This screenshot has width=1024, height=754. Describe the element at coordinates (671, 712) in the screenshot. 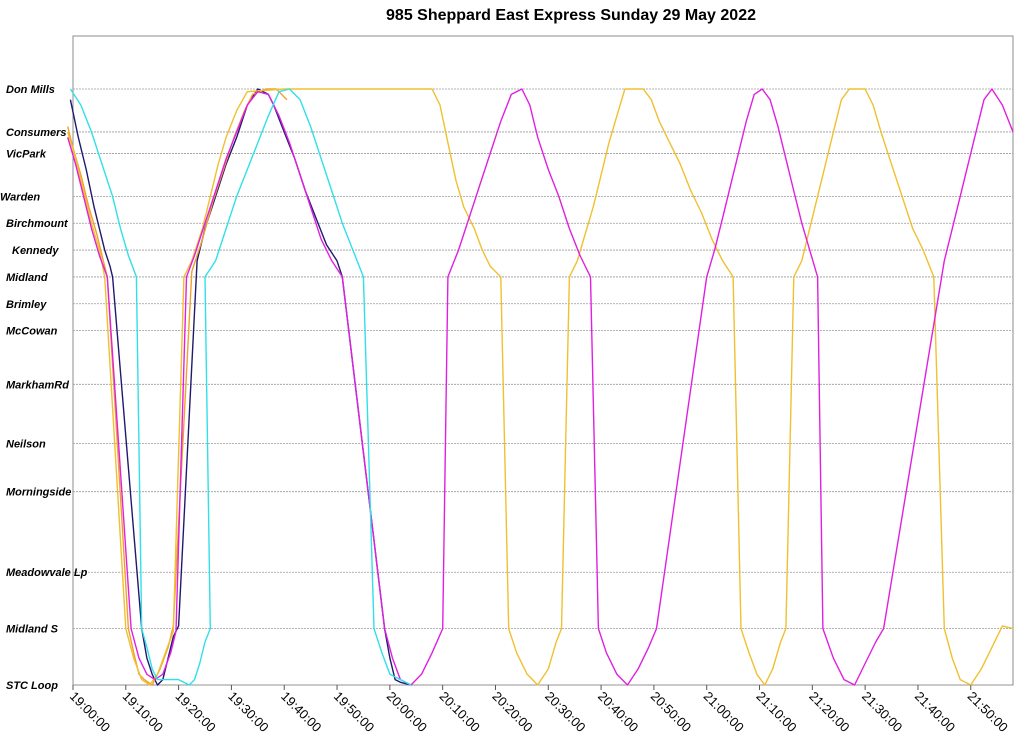

I see `x-tick-label: 20:50:00` at that location.